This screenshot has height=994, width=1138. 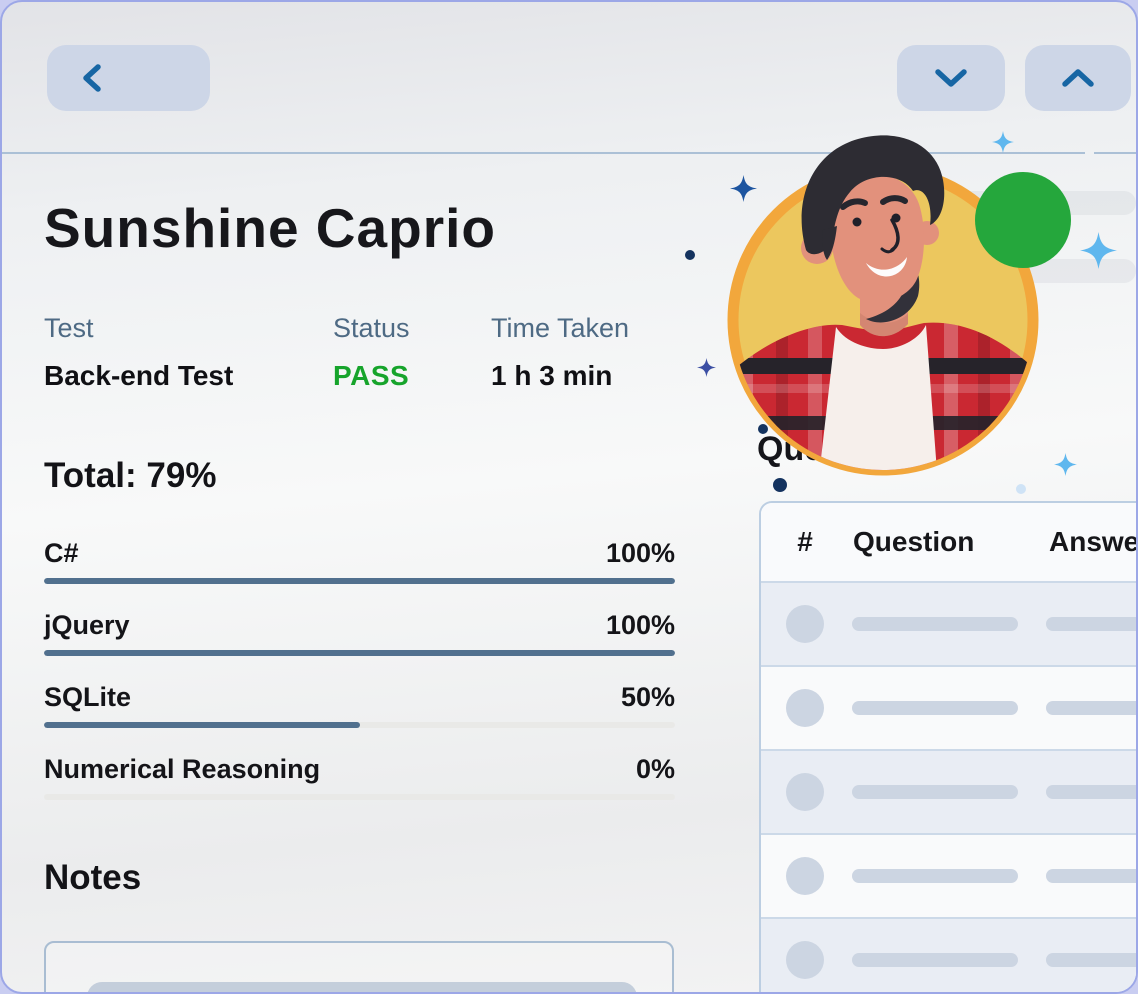 I want to click on meta-value: Back-end Test, so click(x=139, y=375).